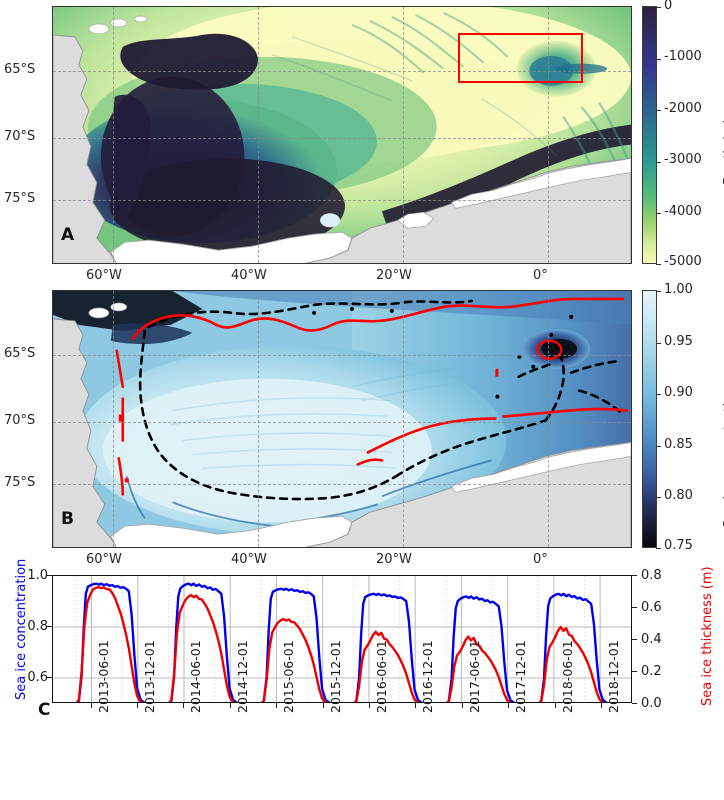 The height and width of the screenshot is (800, 724). What do you see at coordinates (540, 275) in the screenshot?
I see `panel-a-xtick-0: 0°` at bounding box center [540, 275].